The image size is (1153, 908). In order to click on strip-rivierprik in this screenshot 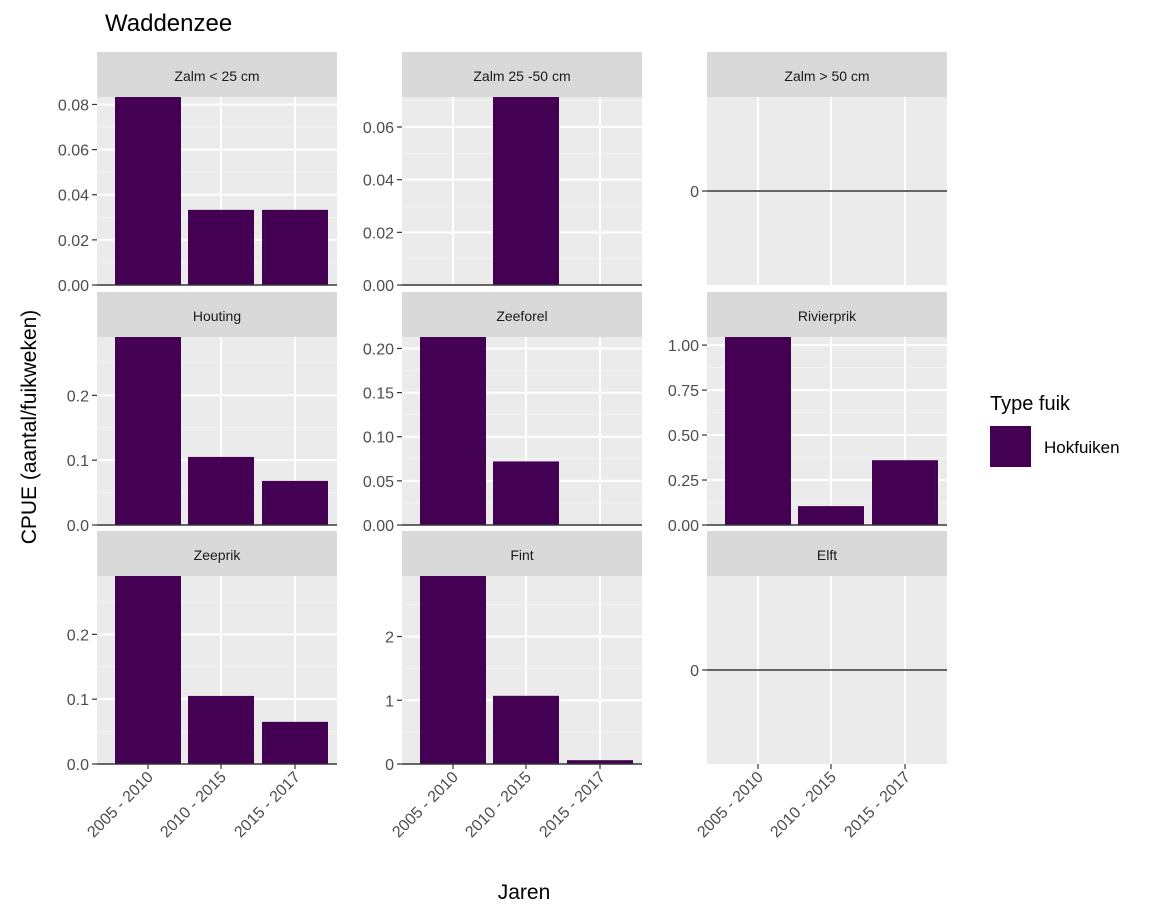, I will do `click(827, 314)`.